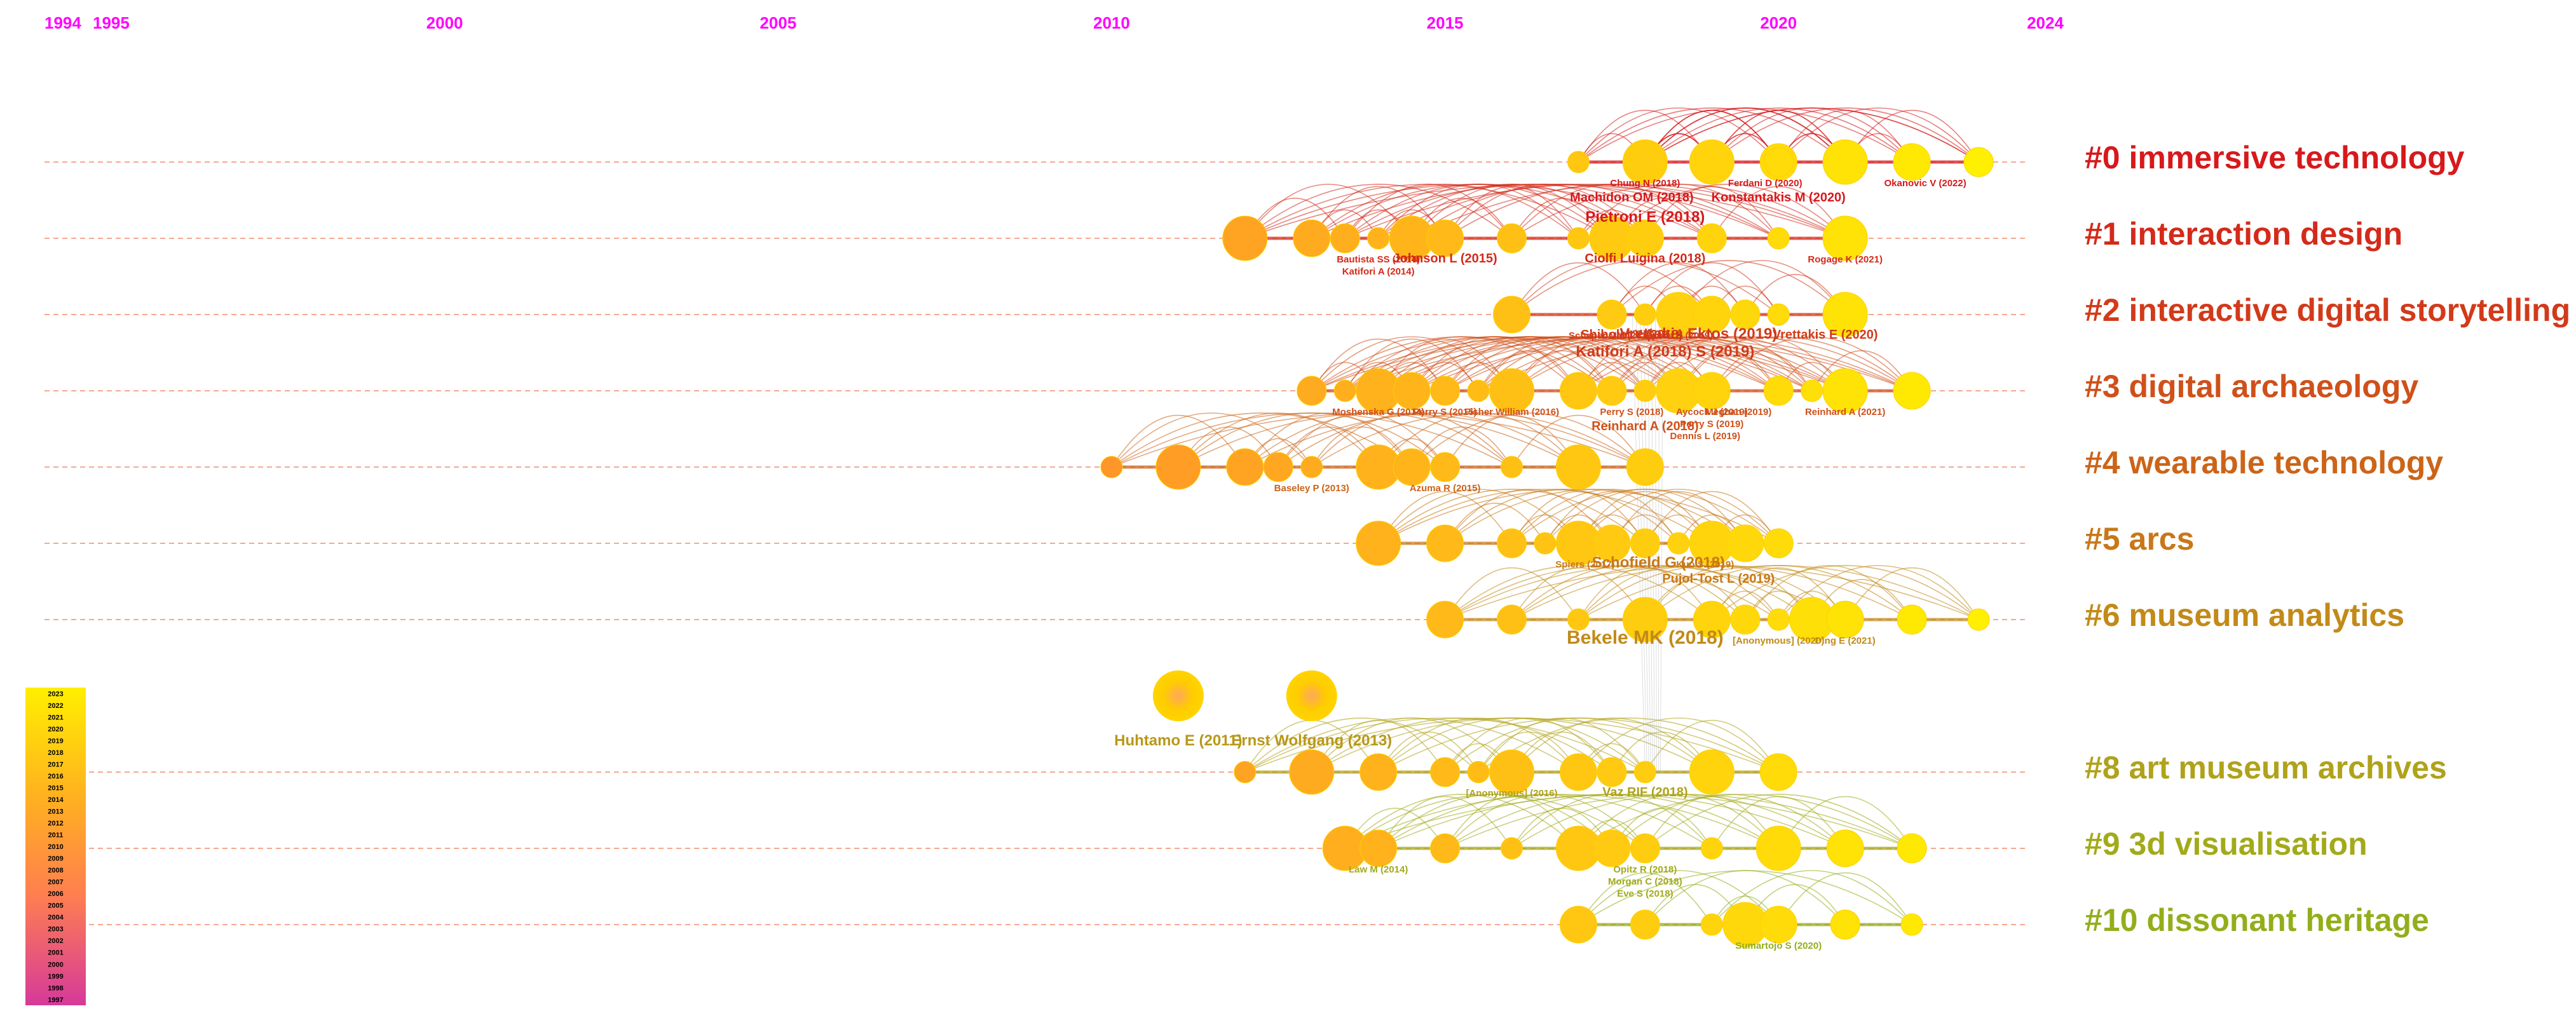 The width and height of the screenshot is (2576, 1025). What do you see at coordinates (55, 988) in the screenshot?
I see `legend-year-1998: 1998` at bounding box center [55, 988].